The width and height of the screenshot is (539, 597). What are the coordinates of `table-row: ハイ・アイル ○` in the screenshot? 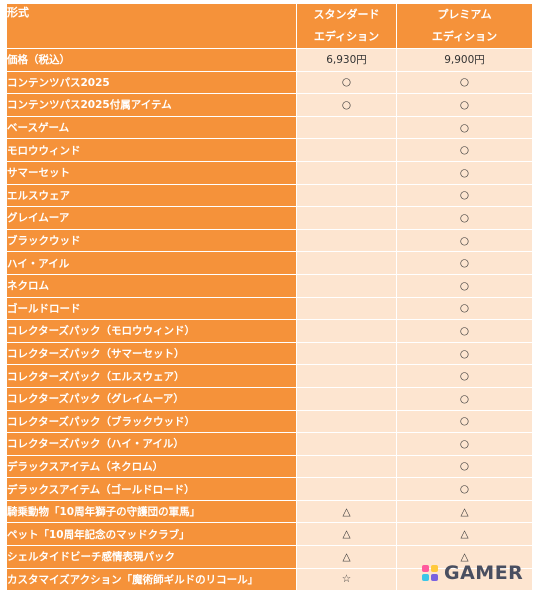 It's located at (269, 263).